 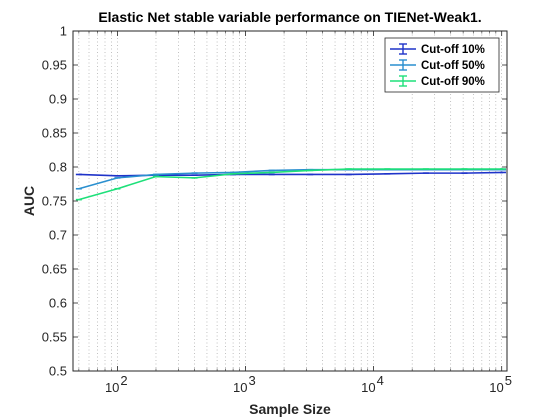 I want to click on x-tick-labels: 10 2 10 3 10 4 10 5, so click(x=308, y=384).